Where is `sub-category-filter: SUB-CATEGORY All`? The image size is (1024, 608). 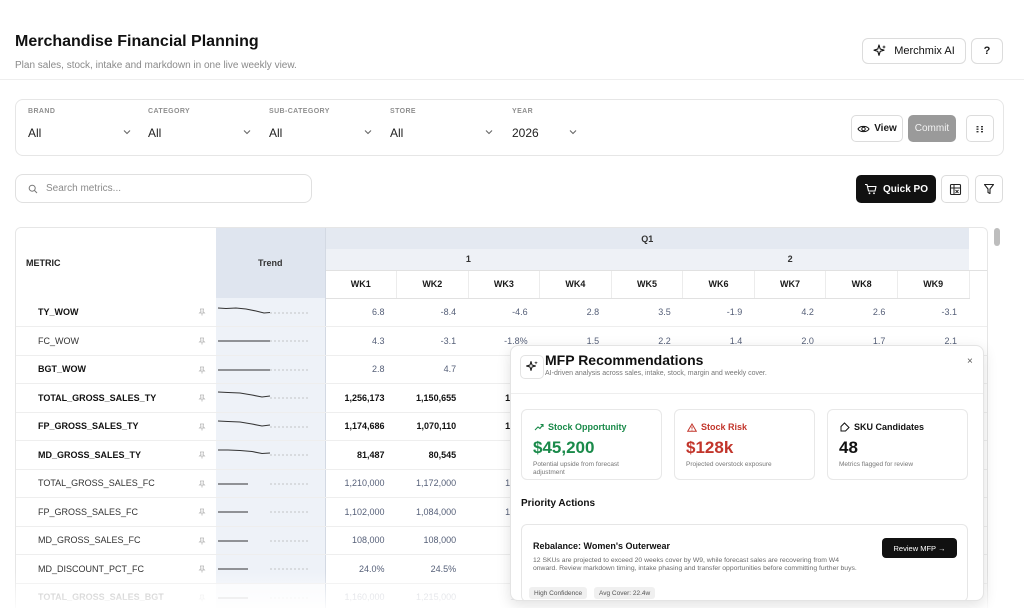
sub-category-filter: SUB-CATEGORY All is located at coordinates (321, 127).